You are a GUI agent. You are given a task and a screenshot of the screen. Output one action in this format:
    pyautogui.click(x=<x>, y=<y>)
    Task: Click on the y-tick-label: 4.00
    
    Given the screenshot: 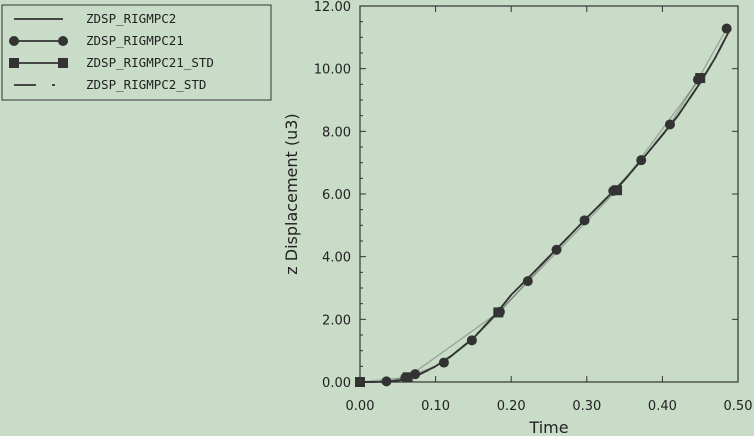 What is the action you would take?
    pyautogui.click(x=336, y=258)
    